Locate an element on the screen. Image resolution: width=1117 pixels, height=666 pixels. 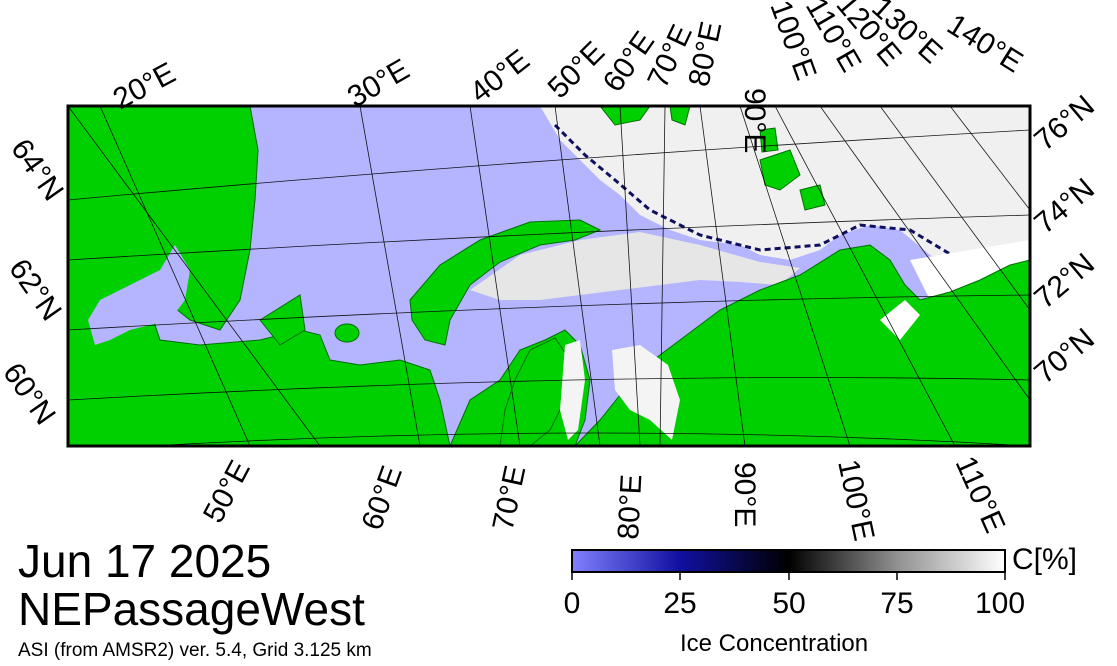
land-kolguev is located at coordinates (347, 333).